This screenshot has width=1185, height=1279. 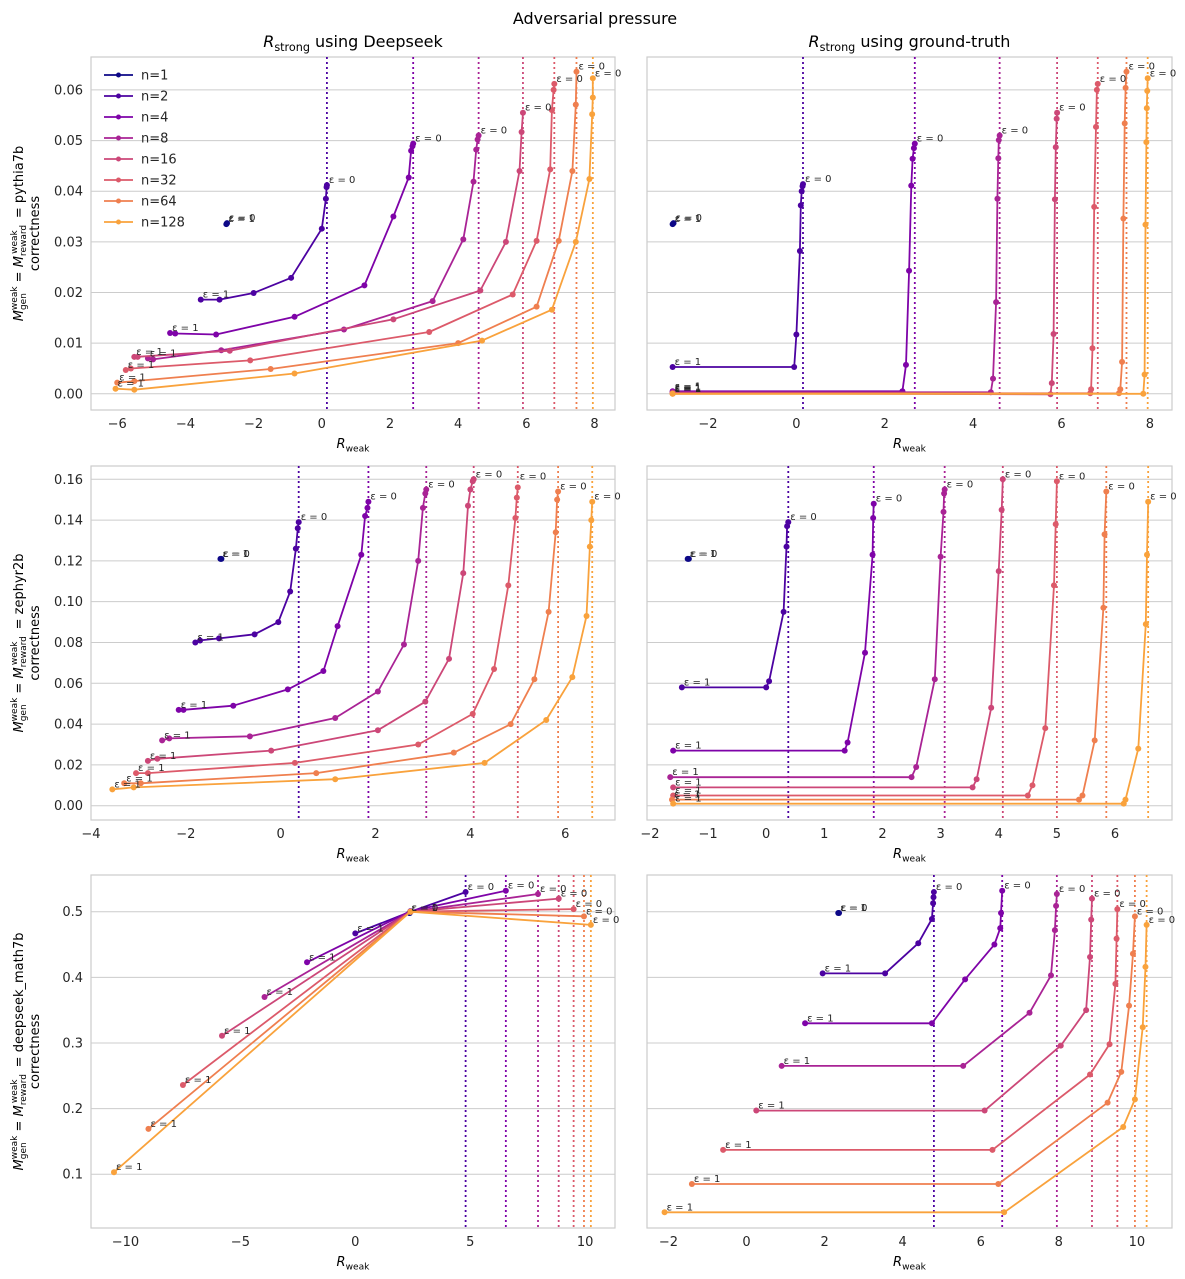 I want to click on x-tick-label: 8, so click(x=594, y=424).